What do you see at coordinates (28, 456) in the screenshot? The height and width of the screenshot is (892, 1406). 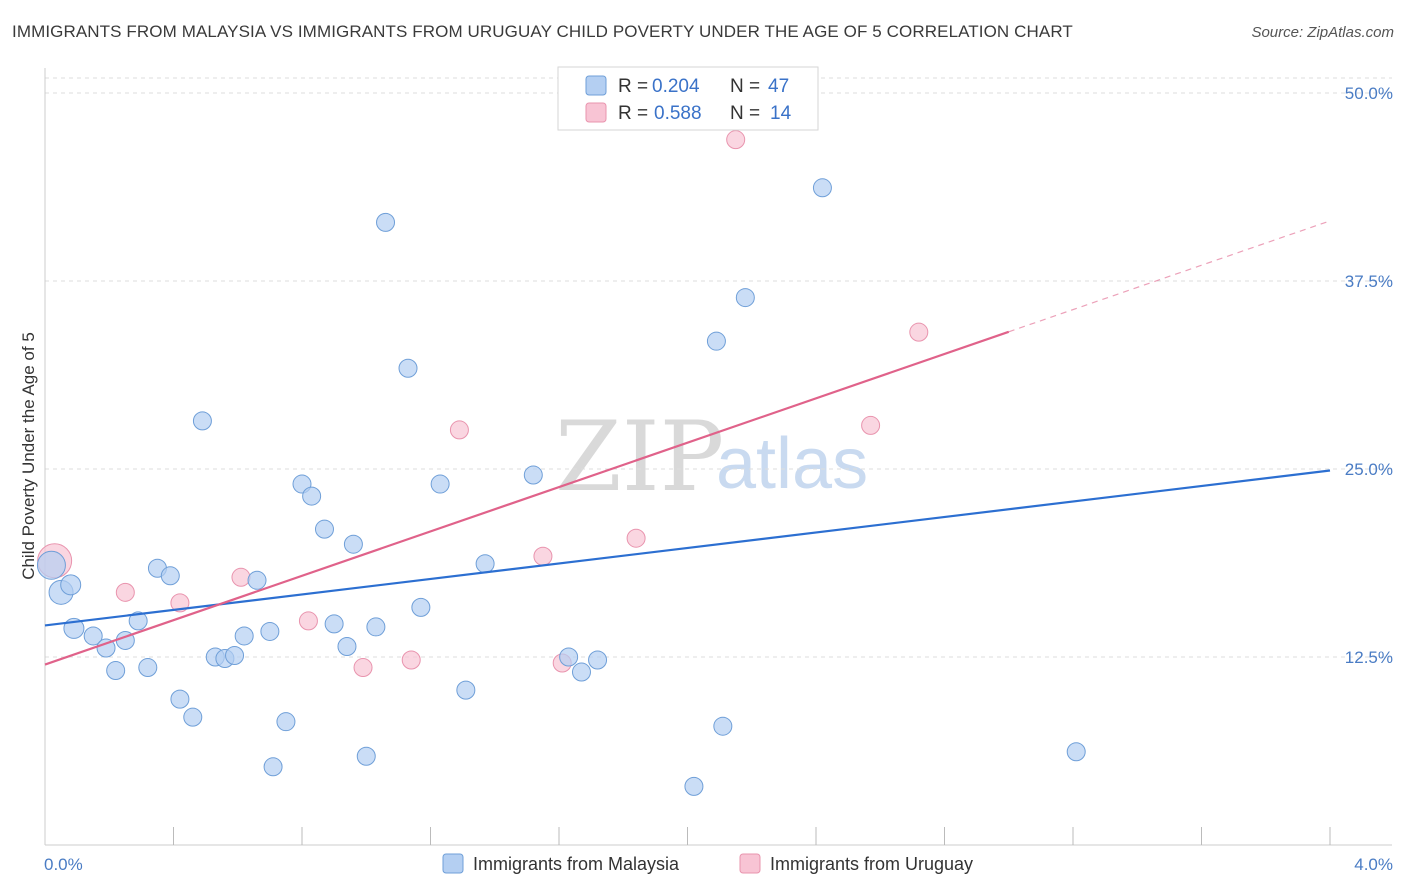 I see `y-axis-label: Child Poverty Under the Age of 5` at bounding box center [28, 456].